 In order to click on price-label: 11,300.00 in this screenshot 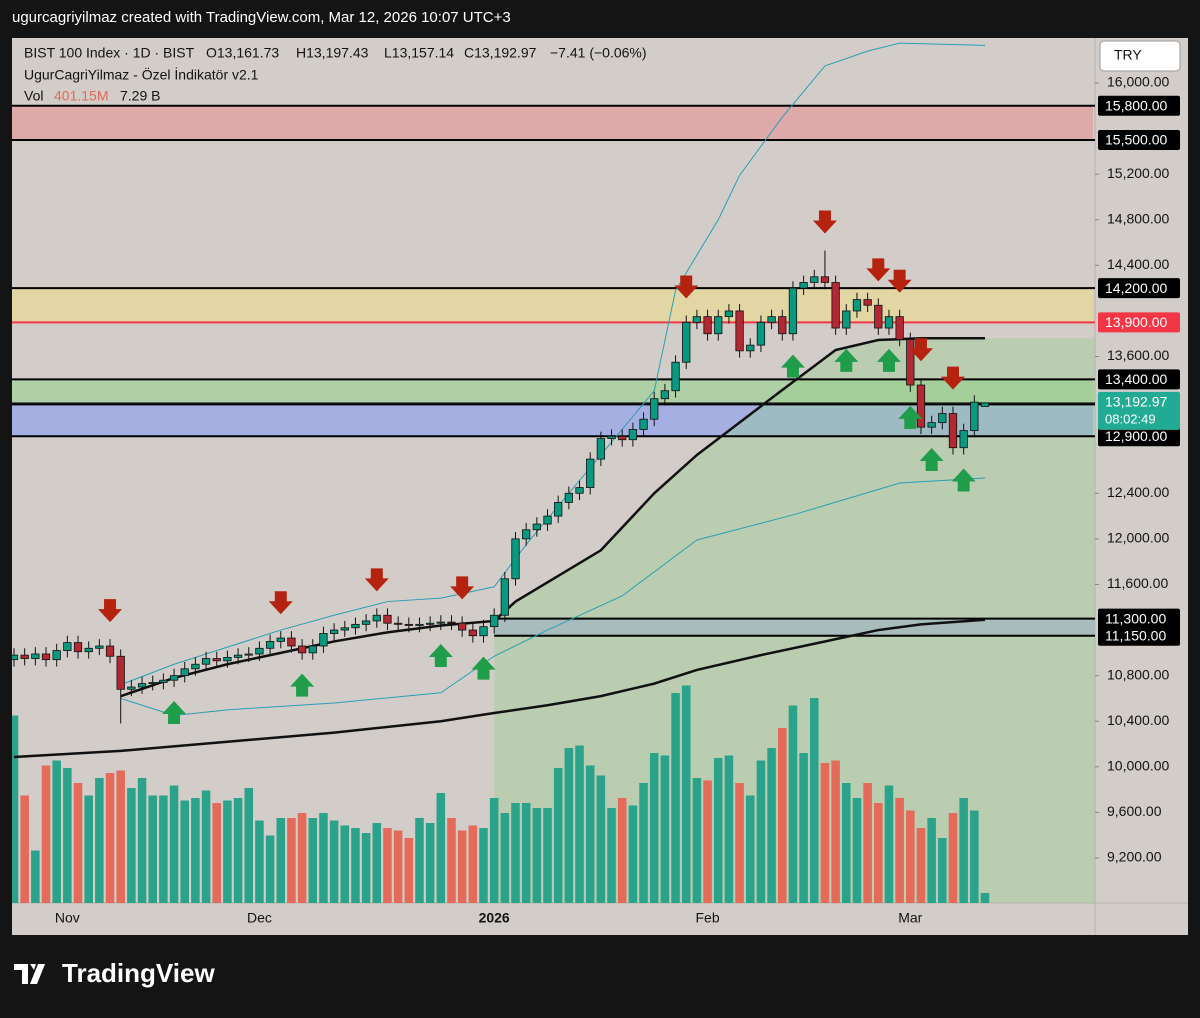, I will do `click(1135, 618)`.